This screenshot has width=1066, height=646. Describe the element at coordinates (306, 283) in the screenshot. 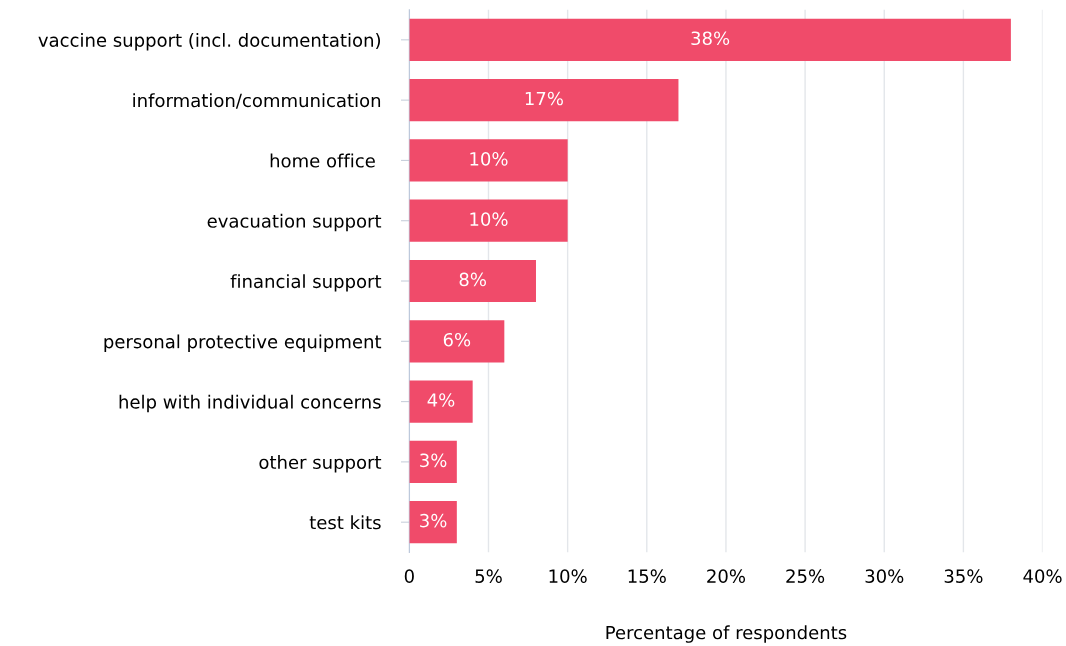

I see `y-tick-label: financial support` at that location.